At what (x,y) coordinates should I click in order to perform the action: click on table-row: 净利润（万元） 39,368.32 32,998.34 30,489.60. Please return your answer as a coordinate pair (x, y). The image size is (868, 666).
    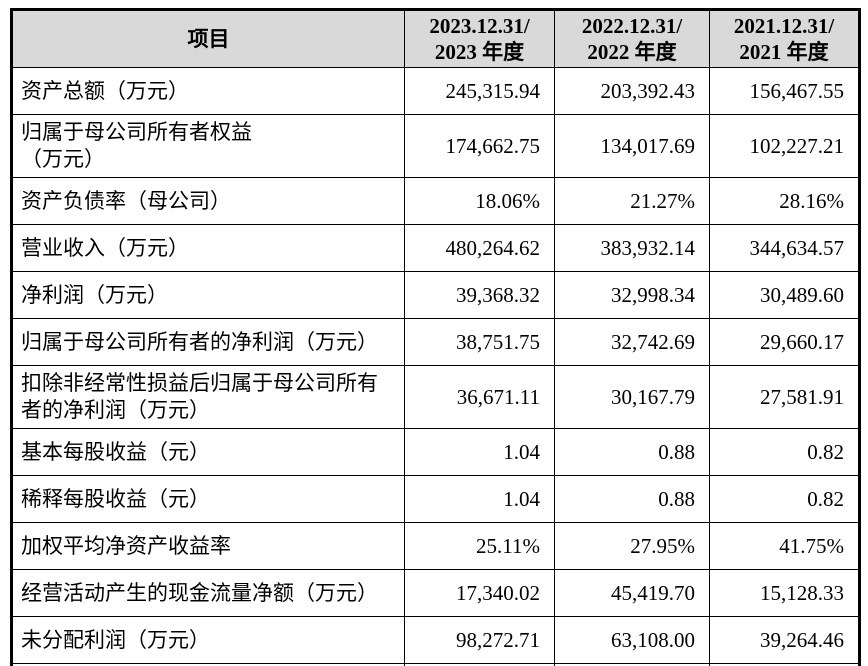
    Looking at the image, I should click on (435, 295).